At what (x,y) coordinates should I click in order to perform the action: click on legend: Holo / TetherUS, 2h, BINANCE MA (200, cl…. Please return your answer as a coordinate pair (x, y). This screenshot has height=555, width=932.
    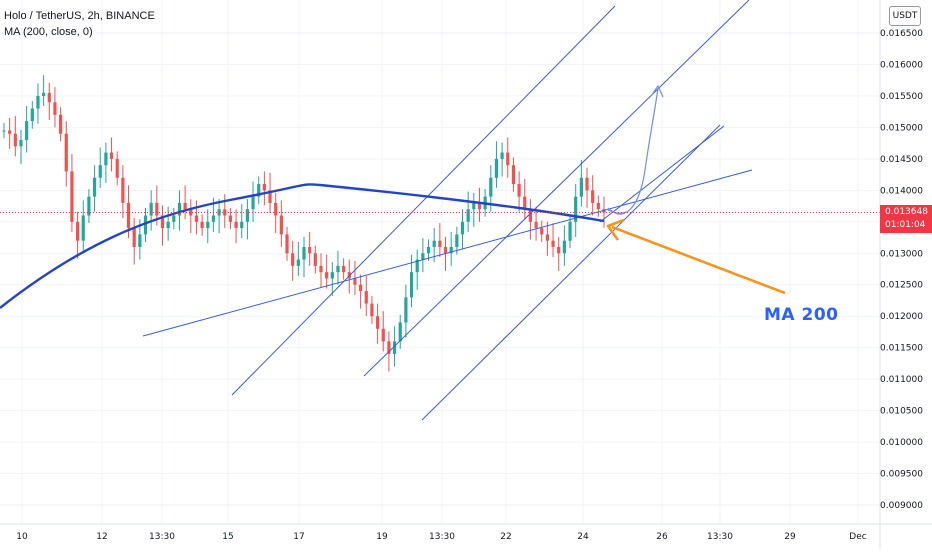
    Looking at the image, I should click on (79, 24).